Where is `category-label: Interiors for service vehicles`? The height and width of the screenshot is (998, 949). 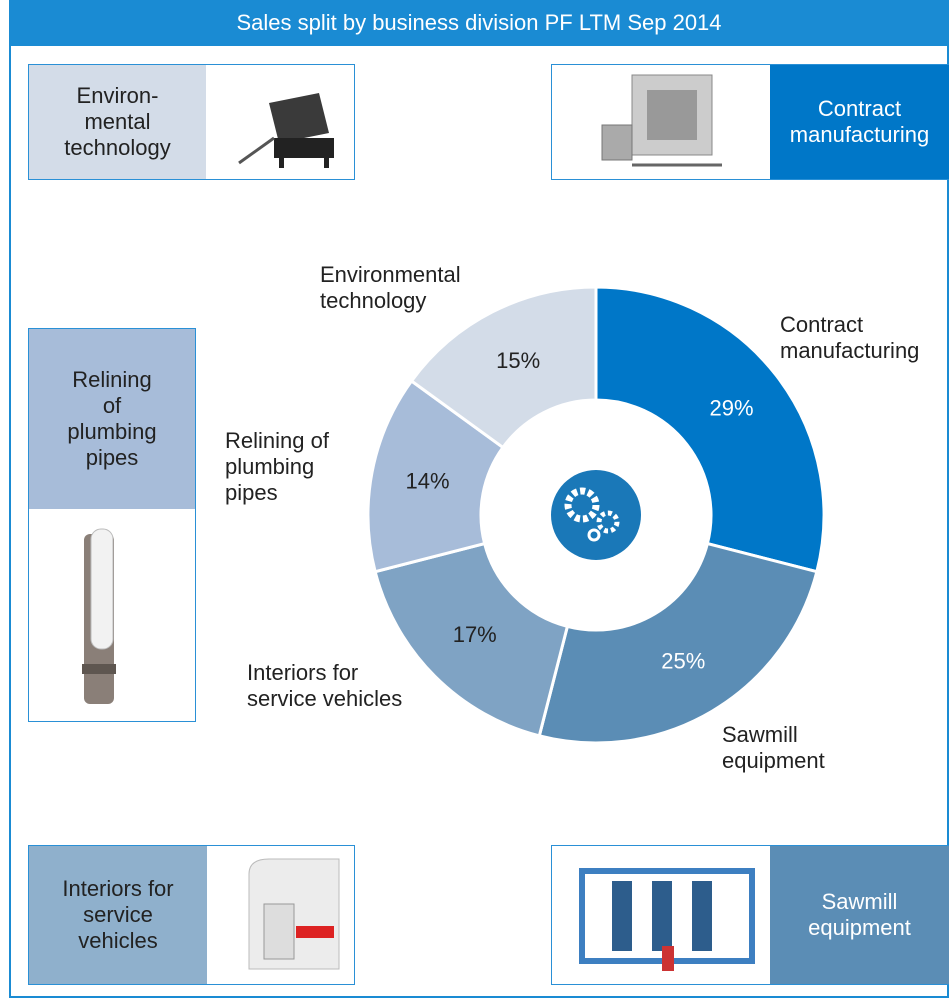
category-label: Interiors for service vehicles is located at coordinates (325, 685).